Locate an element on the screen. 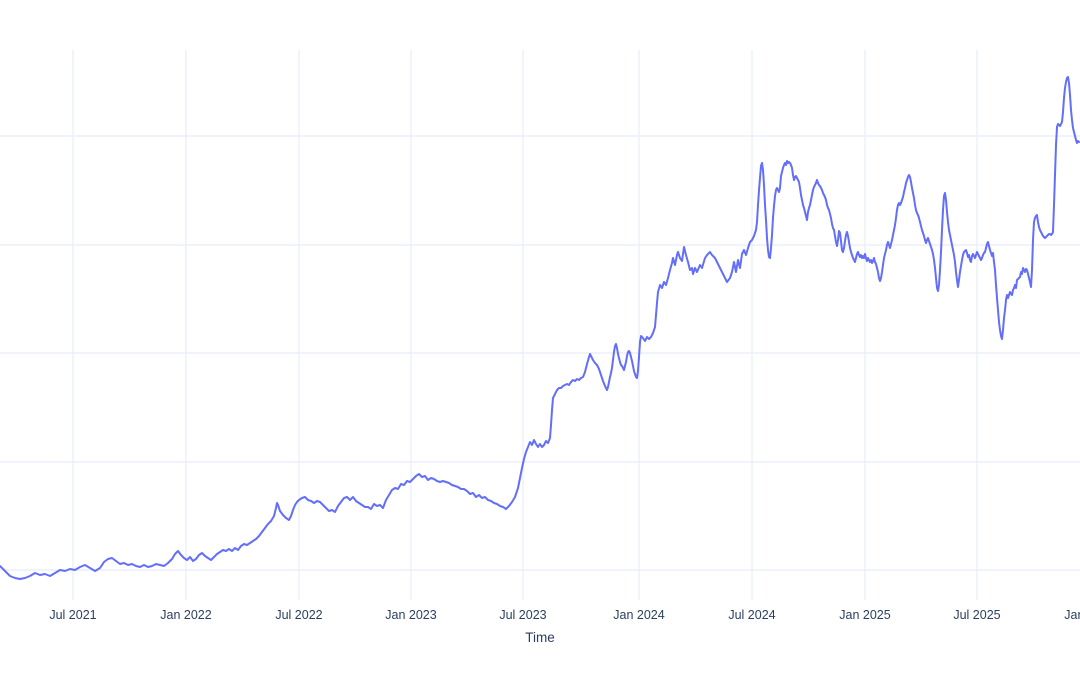 The width and height of the screenshot is (1080, 675). x-tick-label: Jul 2025 is located at coordinates (976, 615).